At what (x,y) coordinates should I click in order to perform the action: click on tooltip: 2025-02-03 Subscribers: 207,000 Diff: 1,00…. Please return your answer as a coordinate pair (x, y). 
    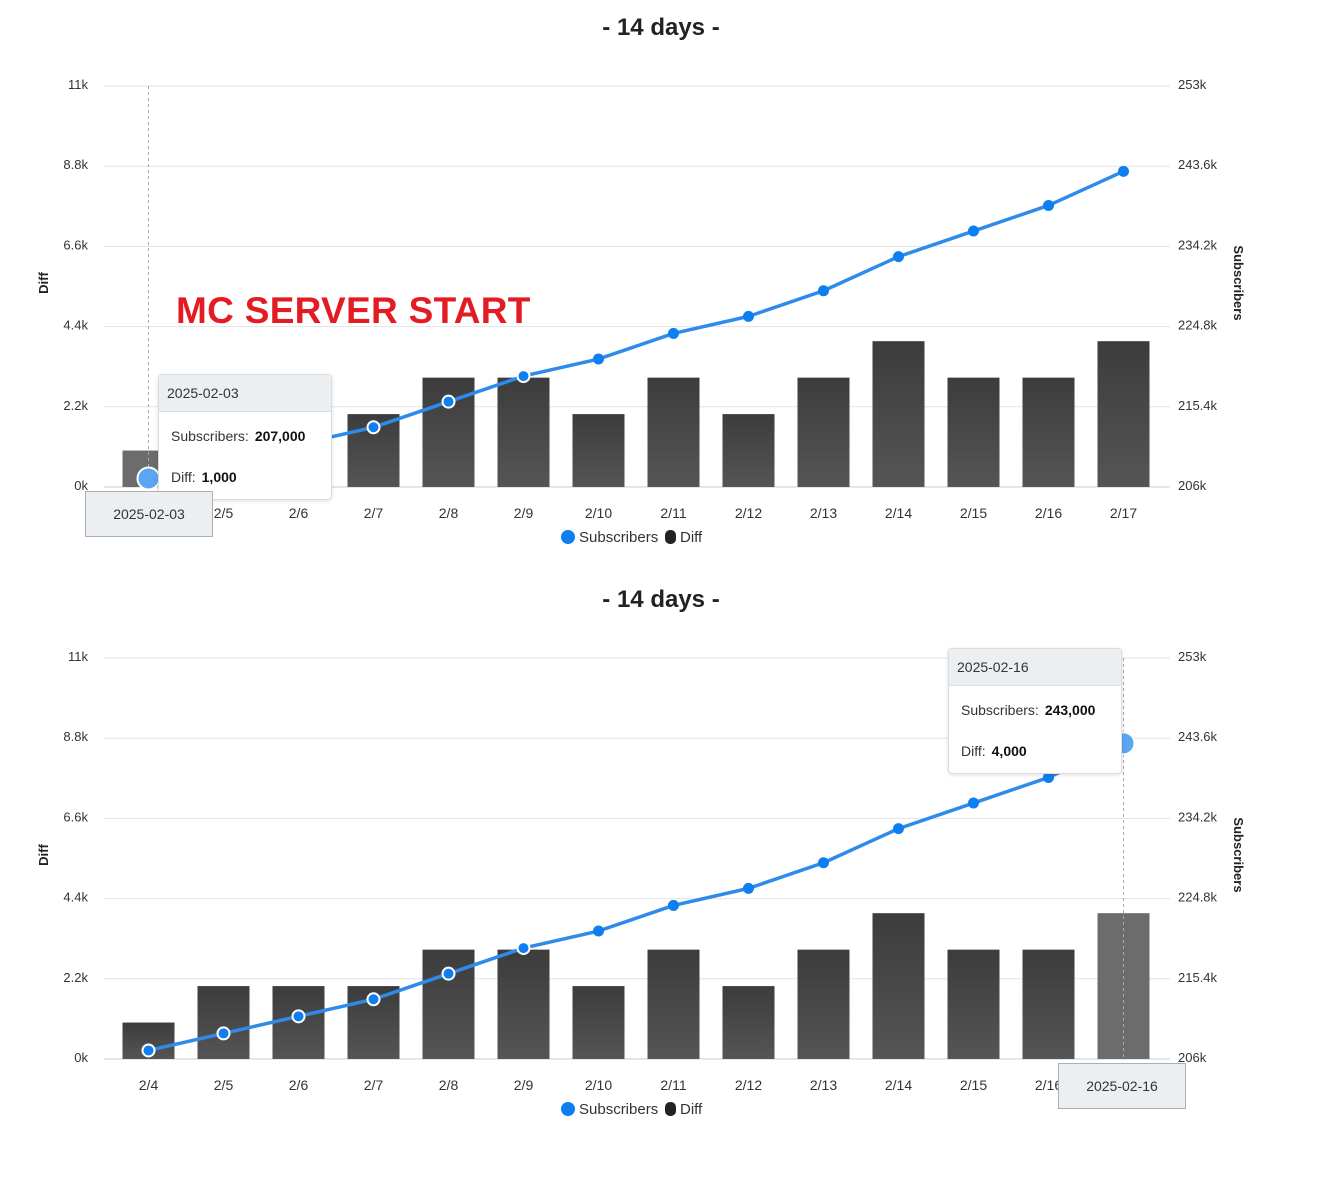
    Looking at the image, I should click on (245, 437).